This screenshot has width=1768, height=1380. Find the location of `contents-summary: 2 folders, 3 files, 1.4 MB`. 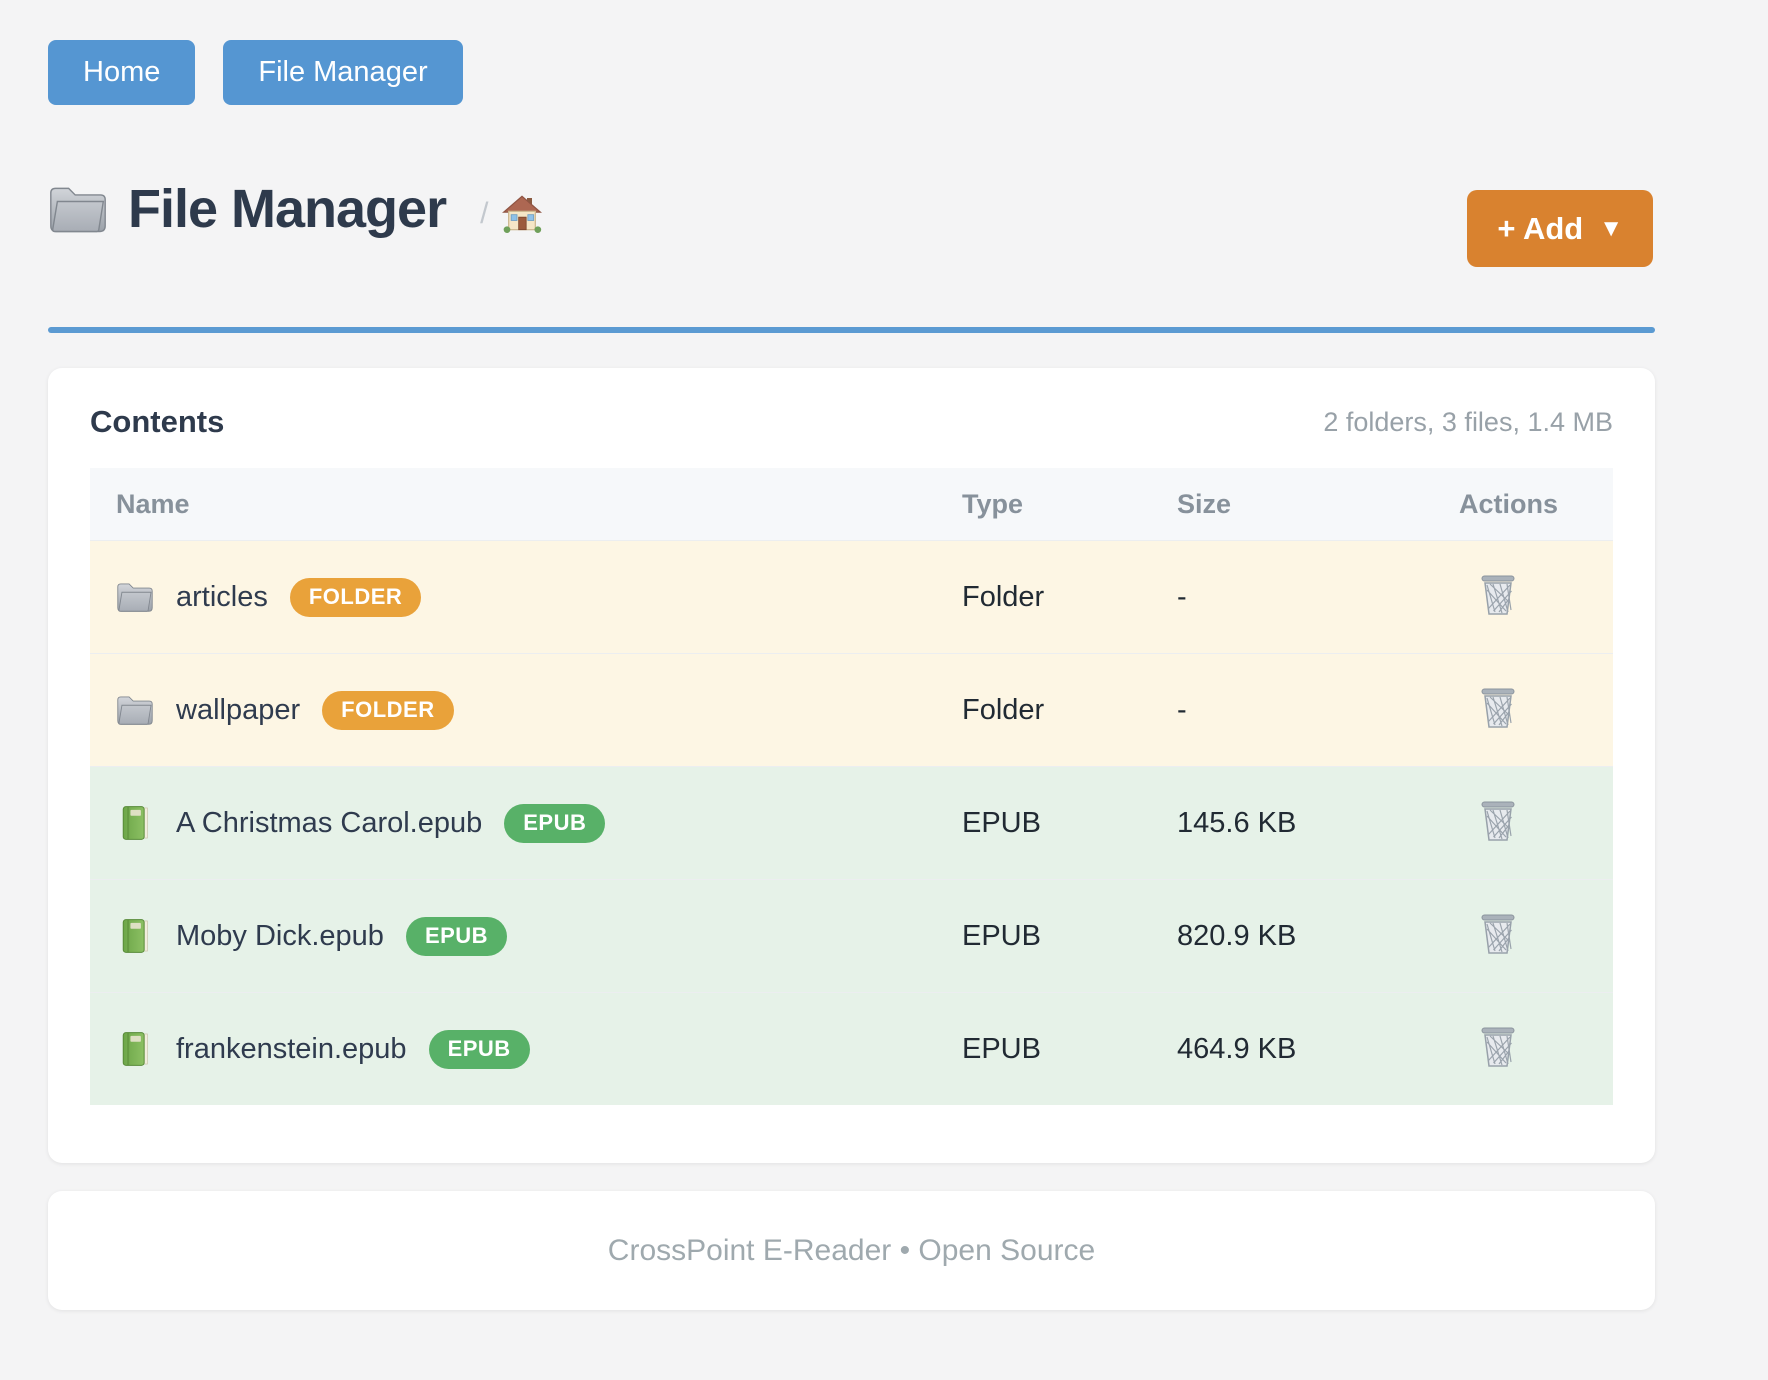

contents-summary: 2 folders, 3 files, 1.4 MB is located at coordinates (1468, 421).